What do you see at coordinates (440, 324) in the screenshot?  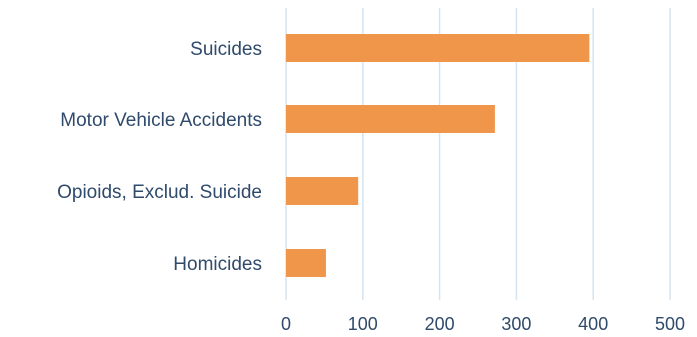 I see `x-tick-label: 200` at bounding box center [440, 324].